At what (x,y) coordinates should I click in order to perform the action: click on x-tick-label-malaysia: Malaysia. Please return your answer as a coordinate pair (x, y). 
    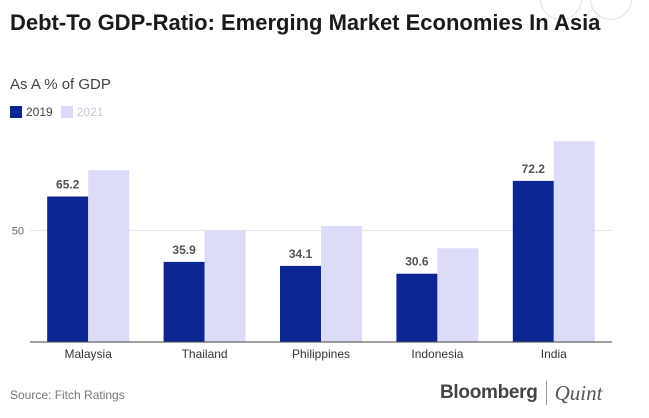
    Looking at the image, I should click on (89, 354).